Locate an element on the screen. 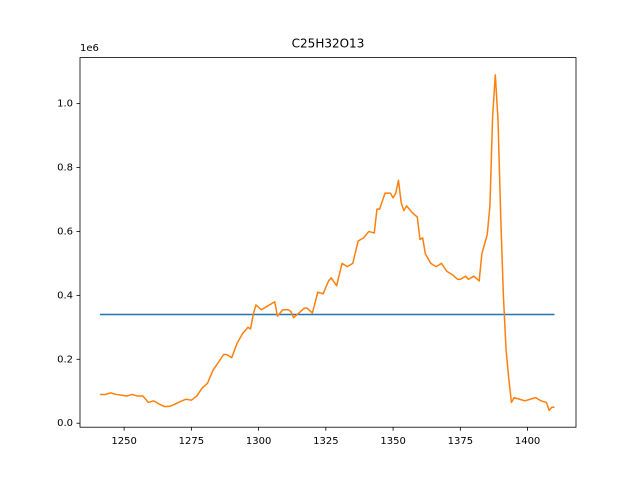 The width and height of the screenshot is (640, 480). y-tick-label: 0.8 is located at coordinates (65, 168).